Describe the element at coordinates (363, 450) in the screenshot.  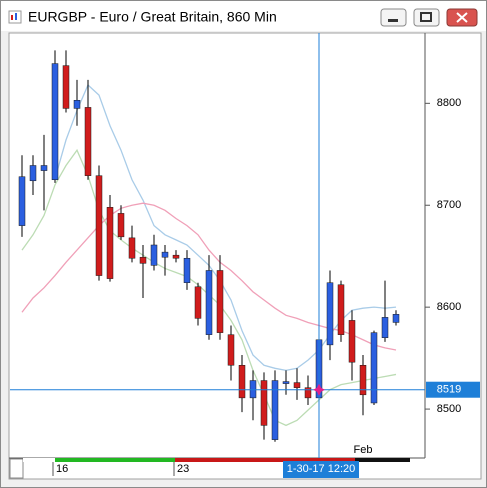
I see `x-tick-label: Feb` at that location.